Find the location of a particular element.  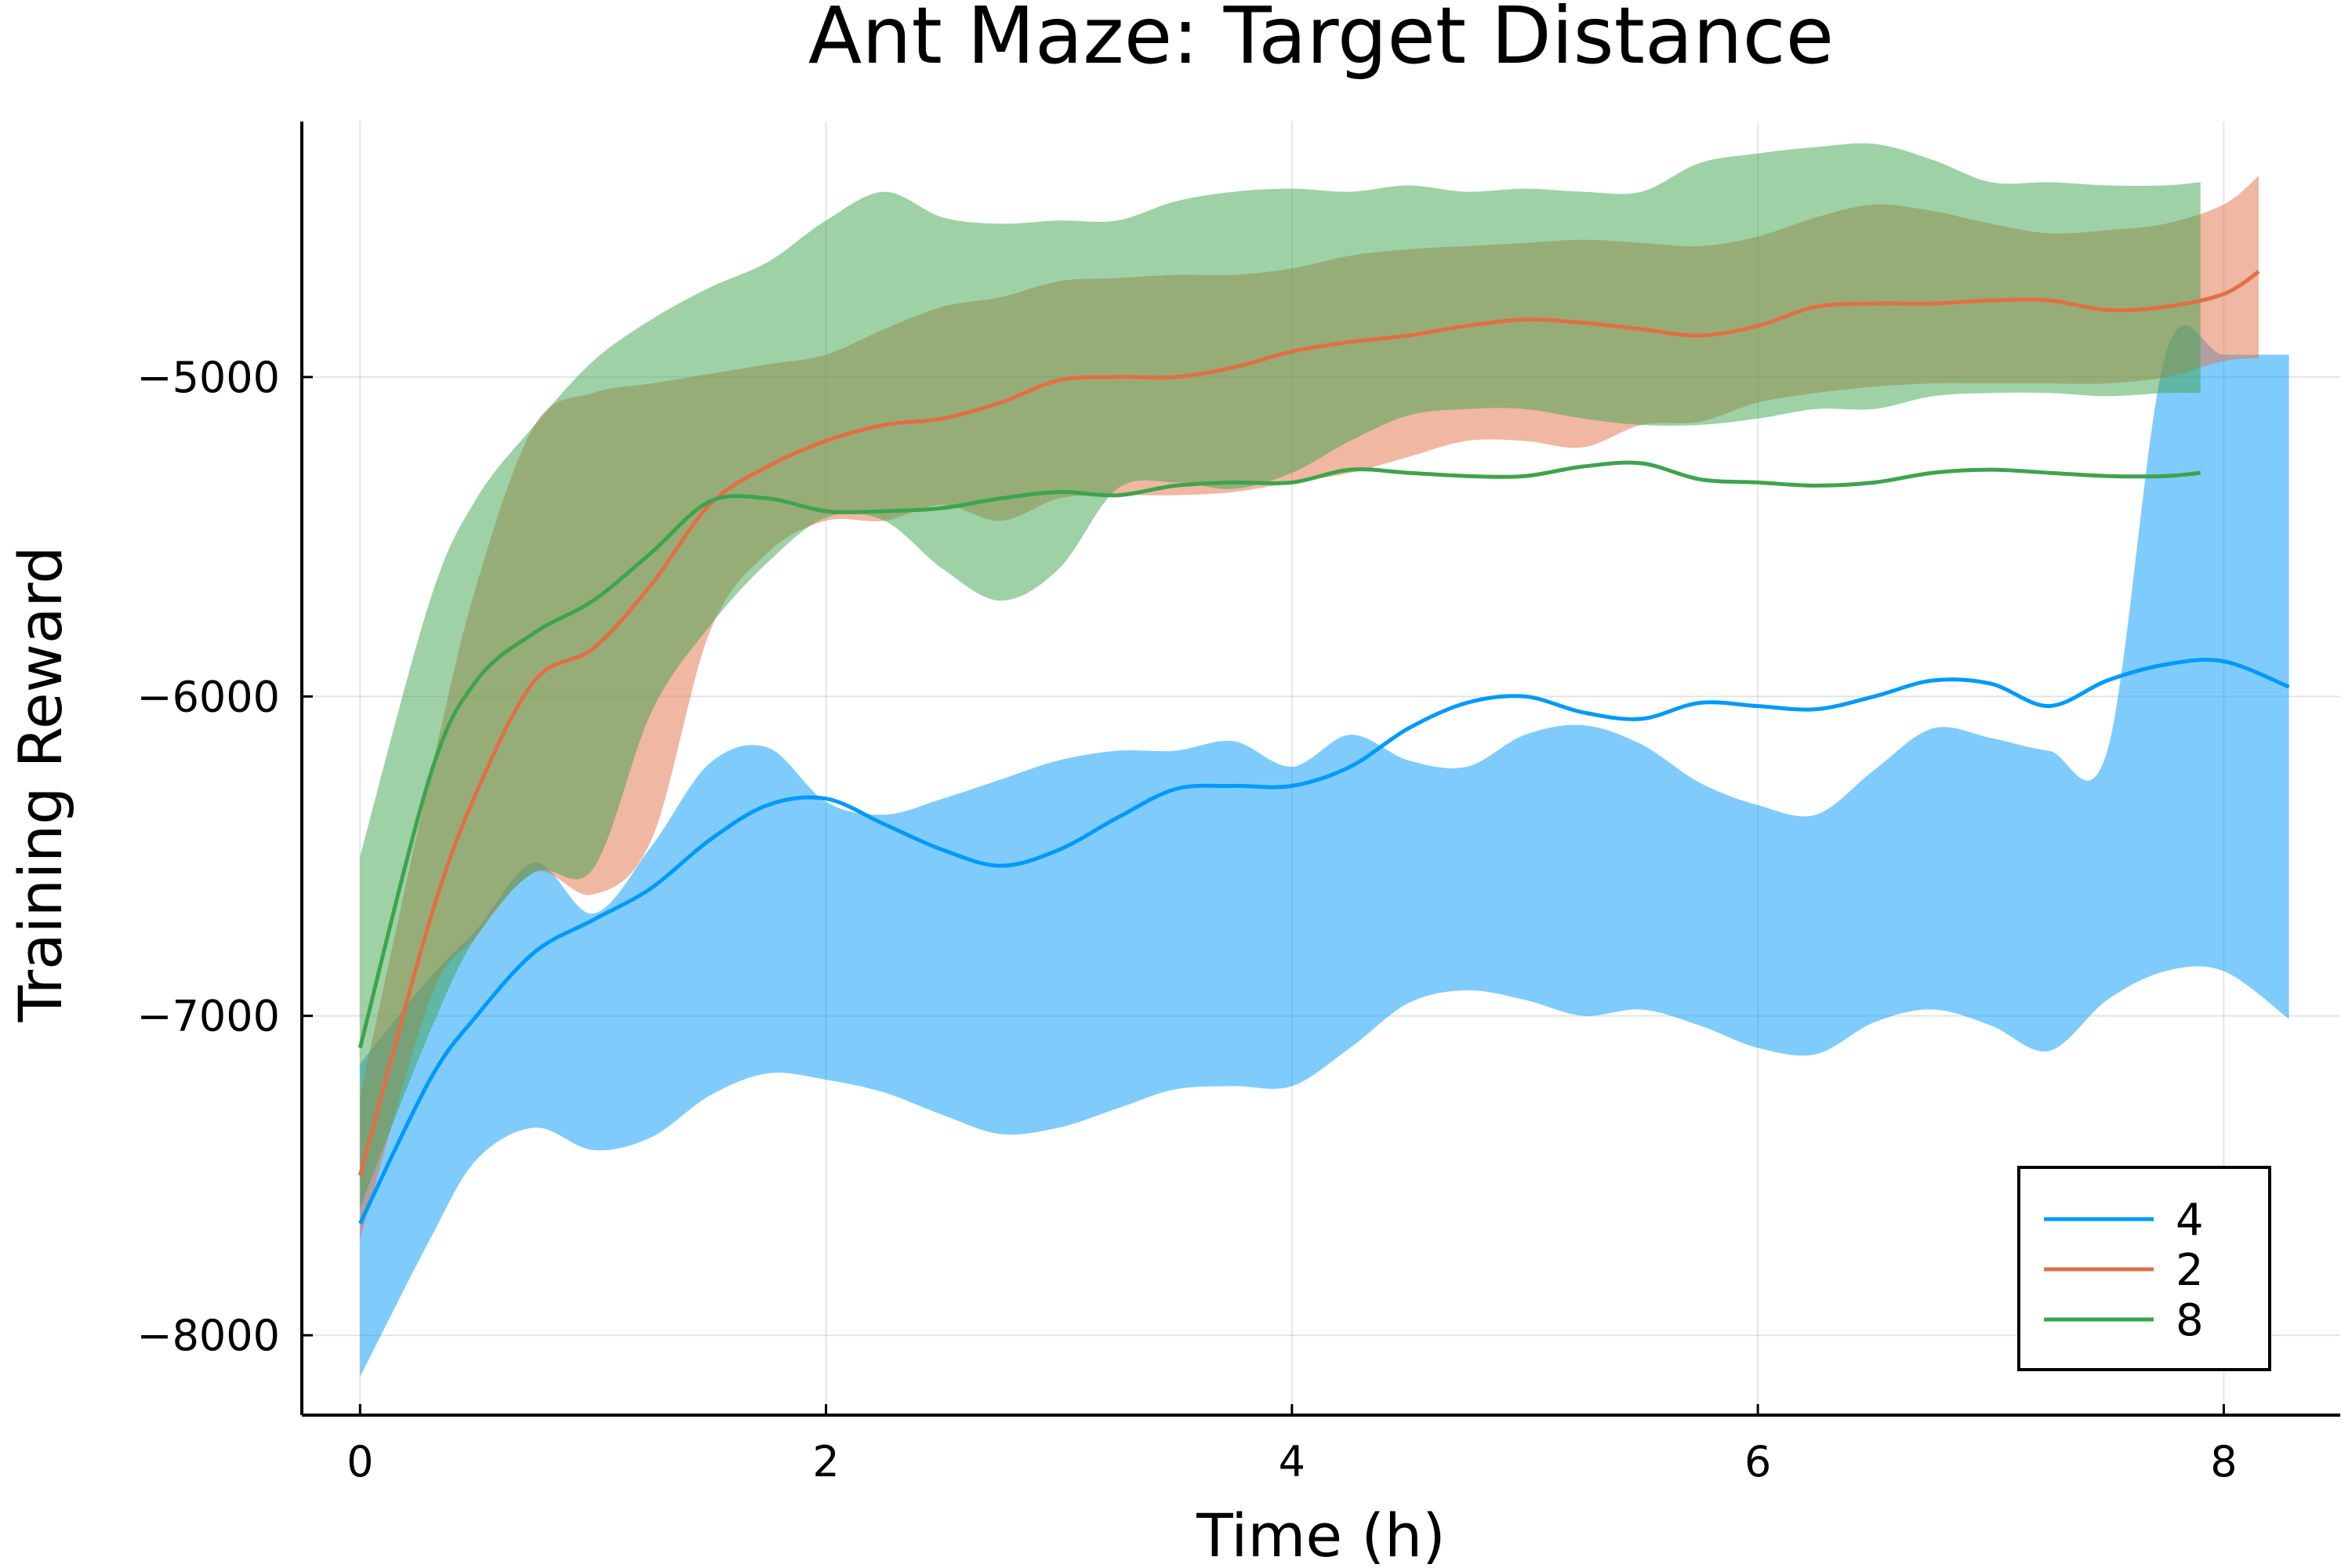

x-tick-label: 4 is located at coordinates (1292, 1461).